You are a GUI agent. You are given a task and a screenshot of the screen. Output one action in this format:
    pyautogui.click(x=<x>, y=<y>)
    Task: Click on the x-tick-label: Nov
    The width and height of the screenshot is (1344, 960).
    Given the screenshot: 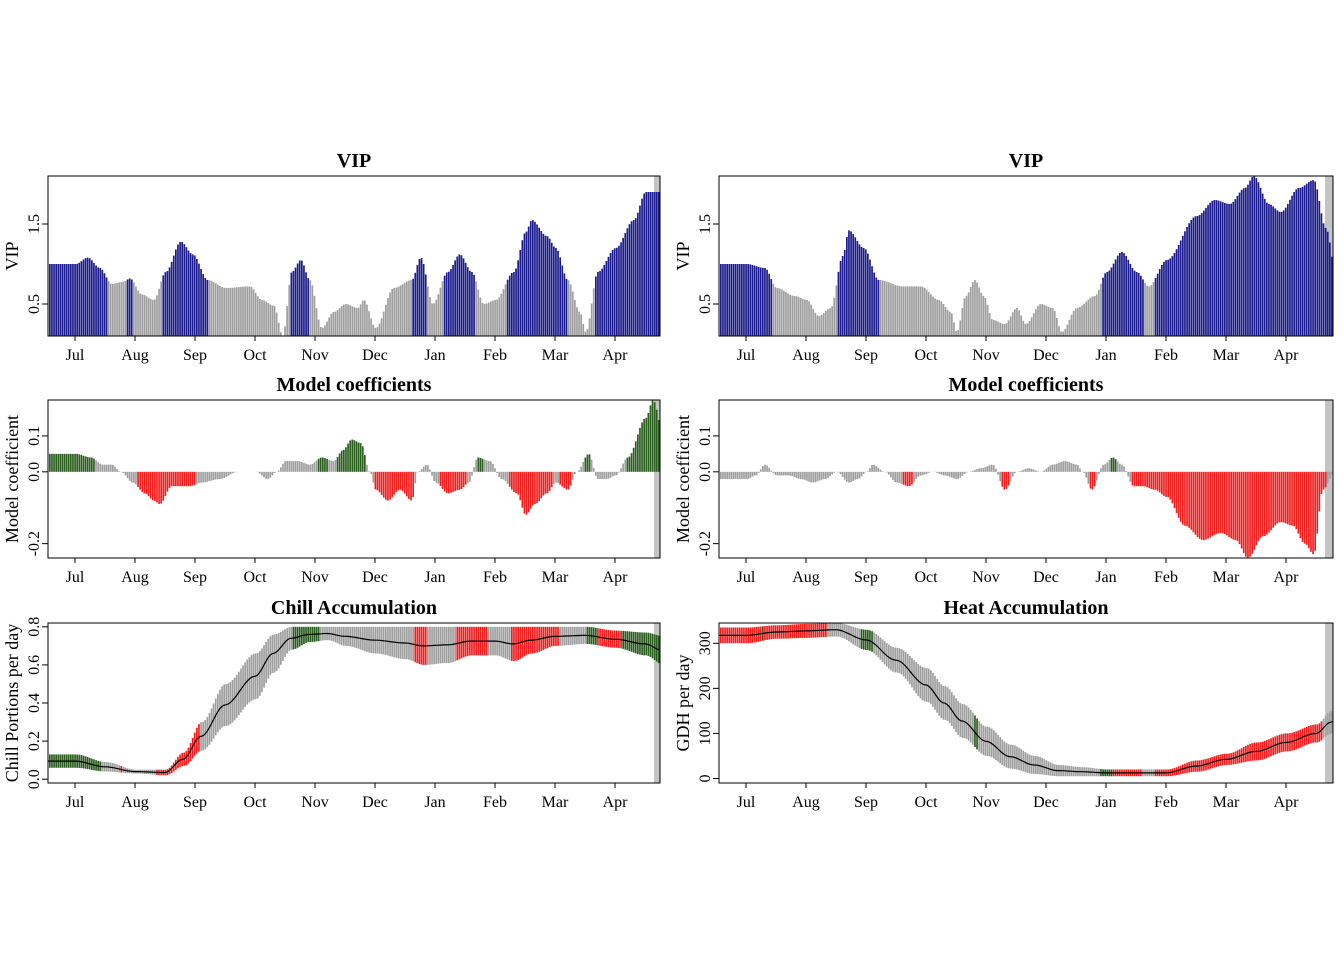 What is the action you would take?
    pyautogui.click(x=315, y=577)
    